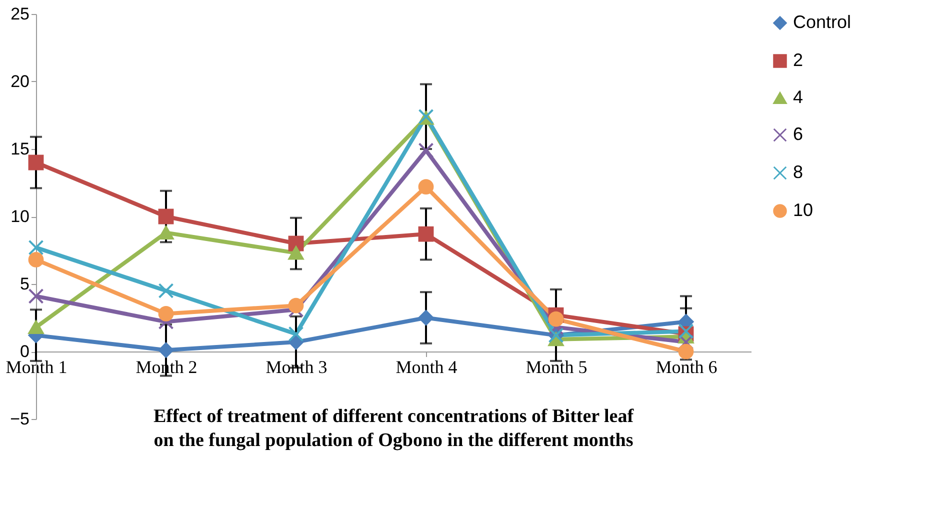 Image resolution: width=949 pixels, height=521 pixels. What do you see at coordinates (803, 210) in the screenshot?
I see `legend-label: 10` at bounding box center [803, 210].